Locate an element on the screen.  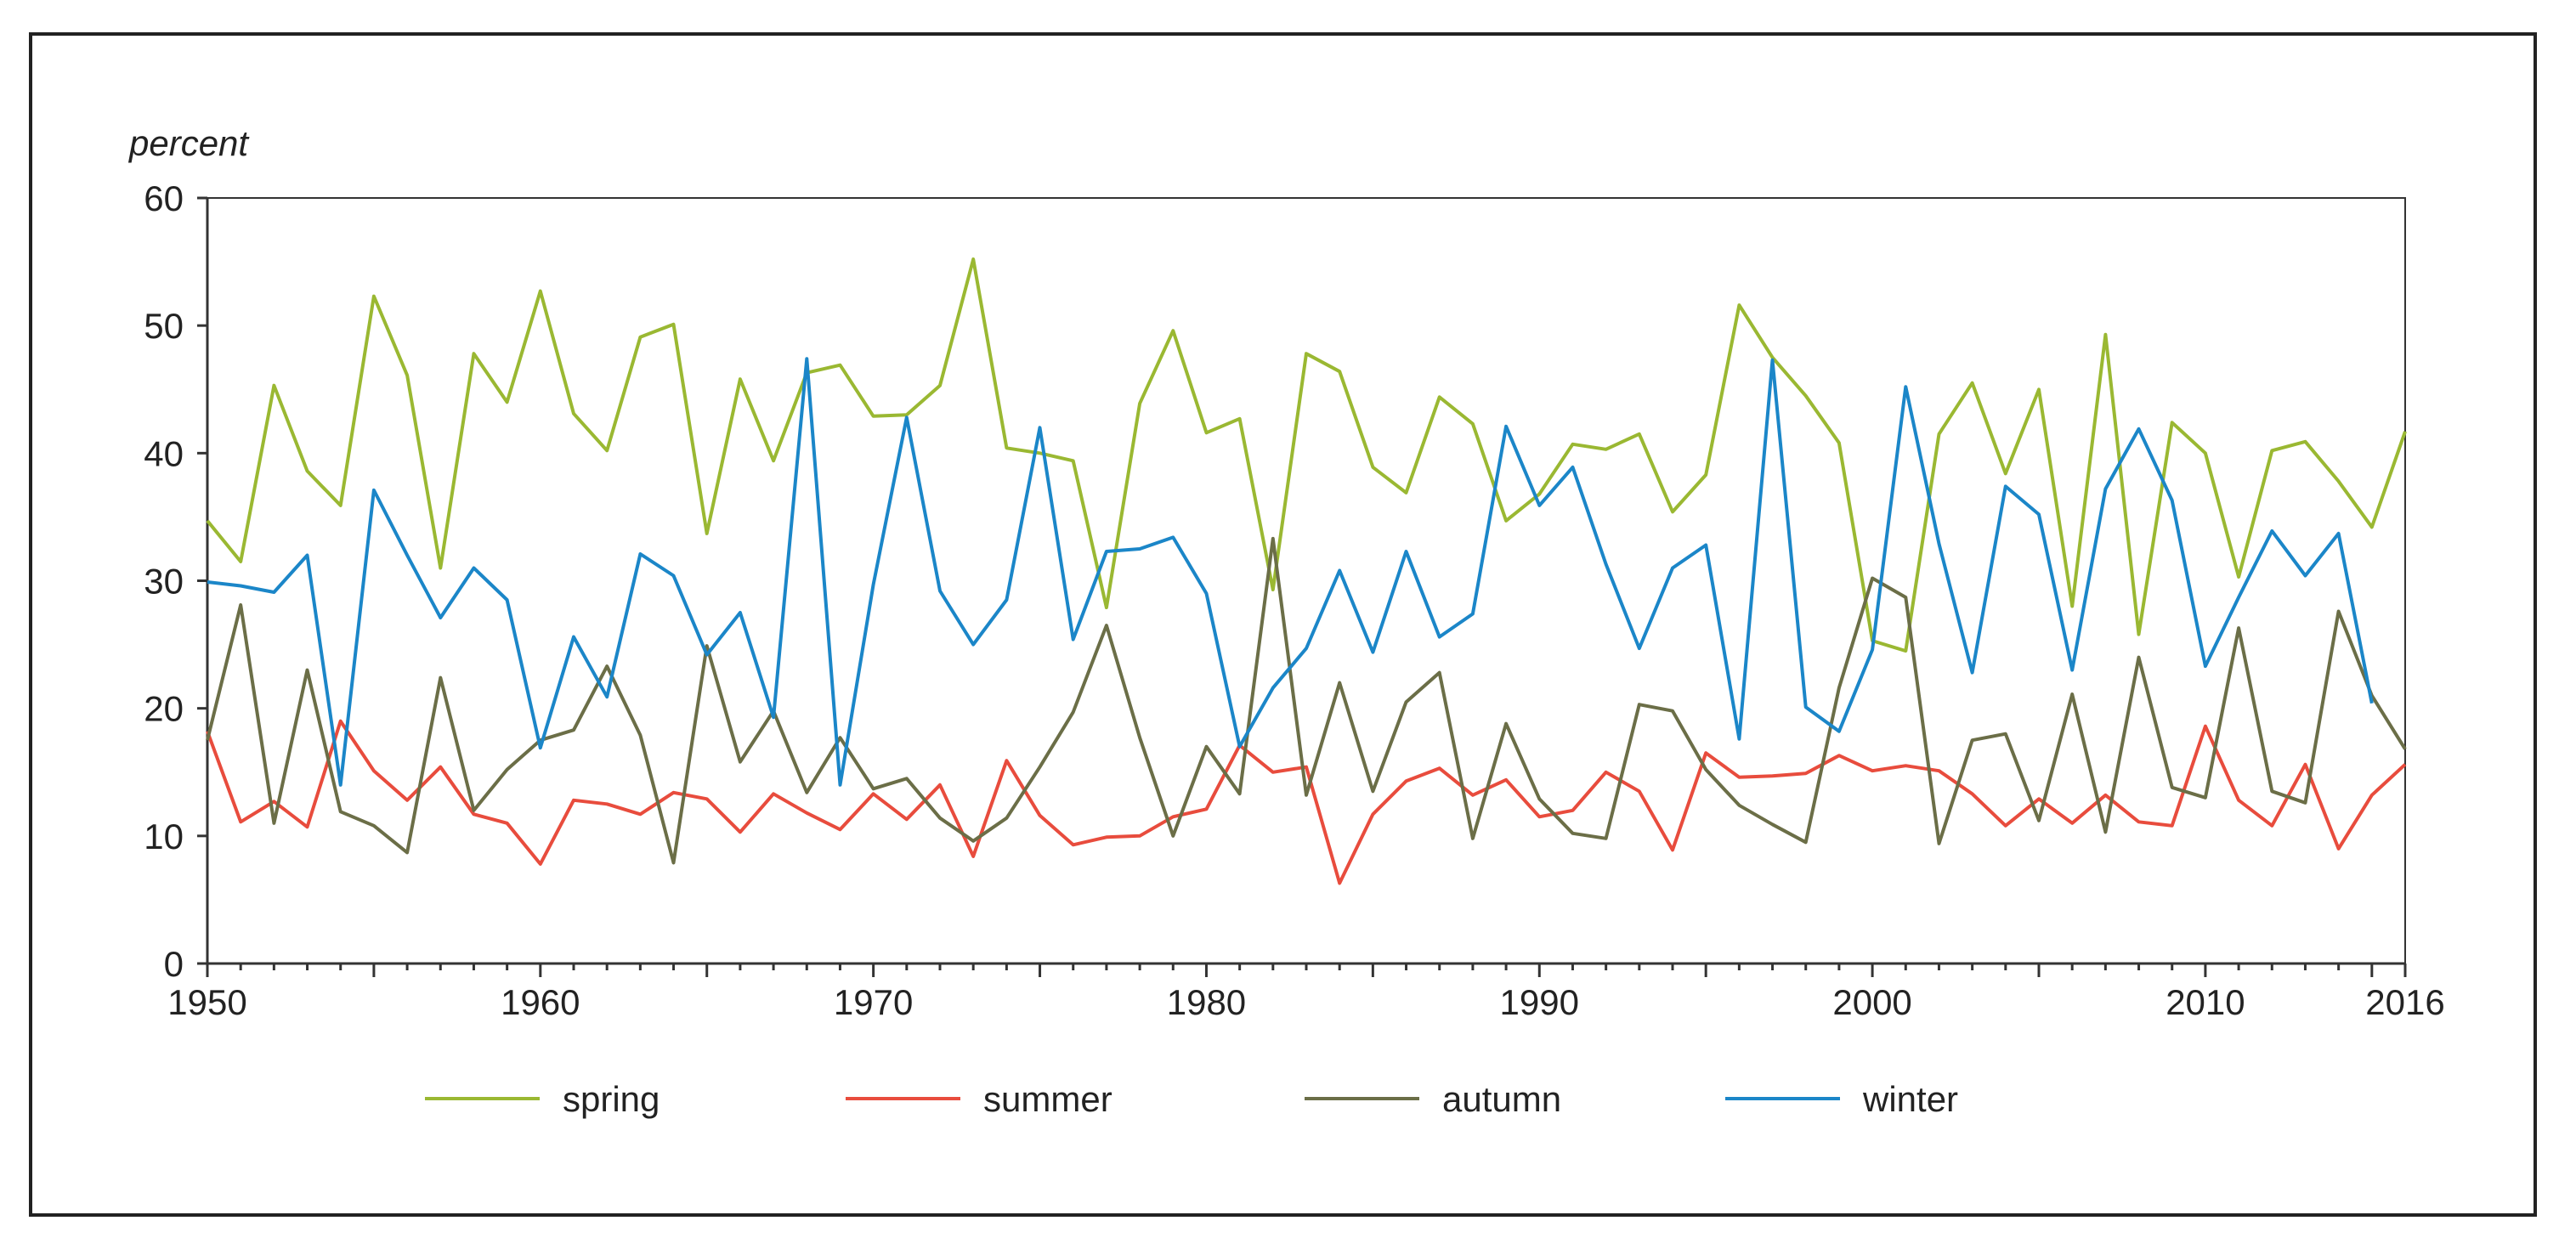
x-tick-label: 1950 is located at coordinates (206, 1002).